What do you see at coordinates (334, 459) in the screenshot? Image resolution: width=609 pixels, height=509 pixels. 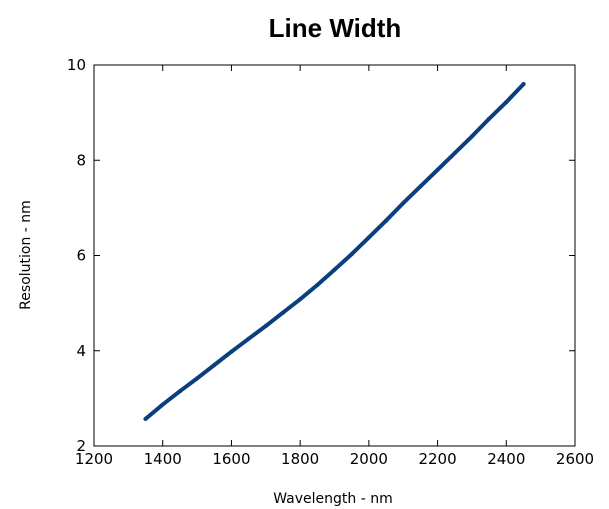 I see `x-tick-labels: 1200 1400 1600 1800 2000 2200 2400 2600` at bounding box center [334, 459].